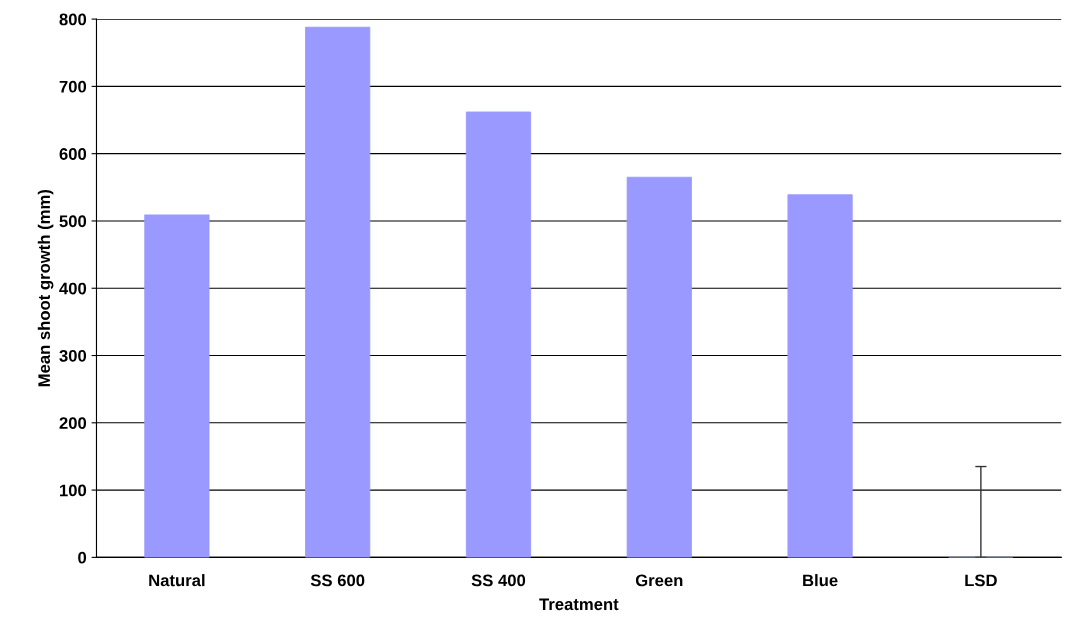  Describe the element at coordinates (981, 580) in the screenshot. I see `x-tick-label: LSD` at that location.